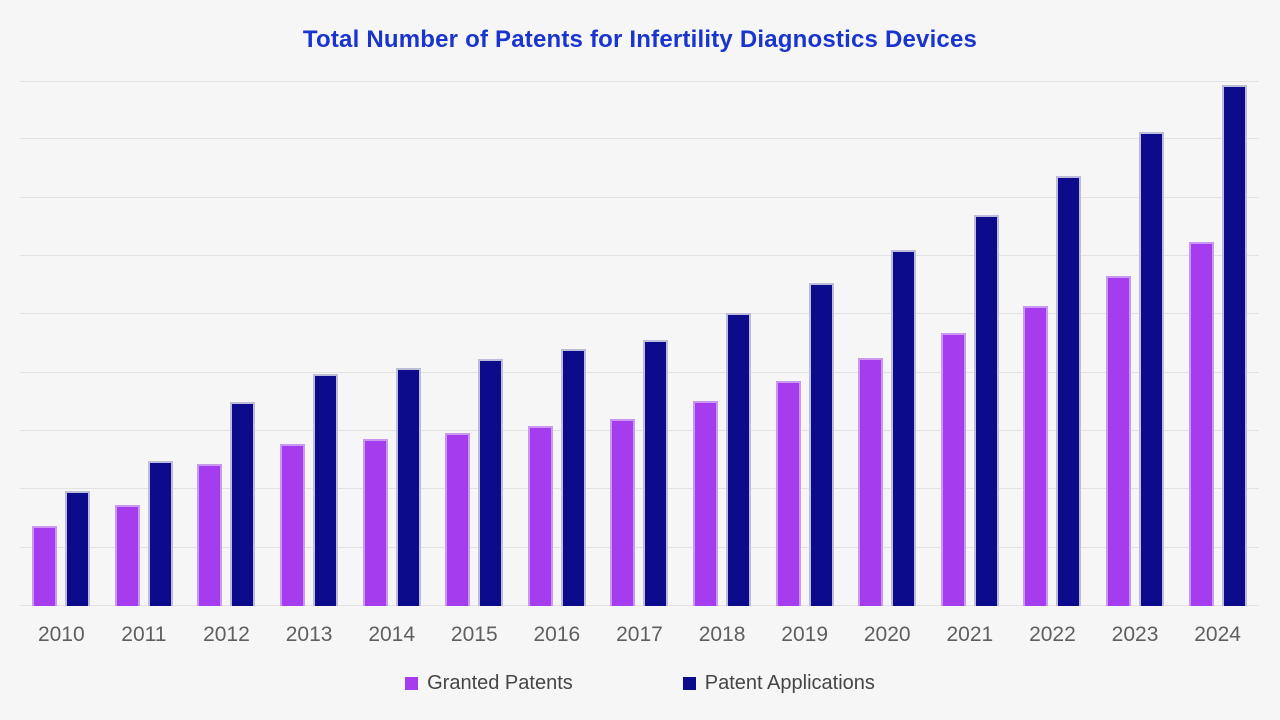 Image resolution: width=1280 pixels, height=720 pixels. Describe the element at coordinates (1217, 634) in the screenshot. I see `x-tick-label-2024: 2024` at that location.